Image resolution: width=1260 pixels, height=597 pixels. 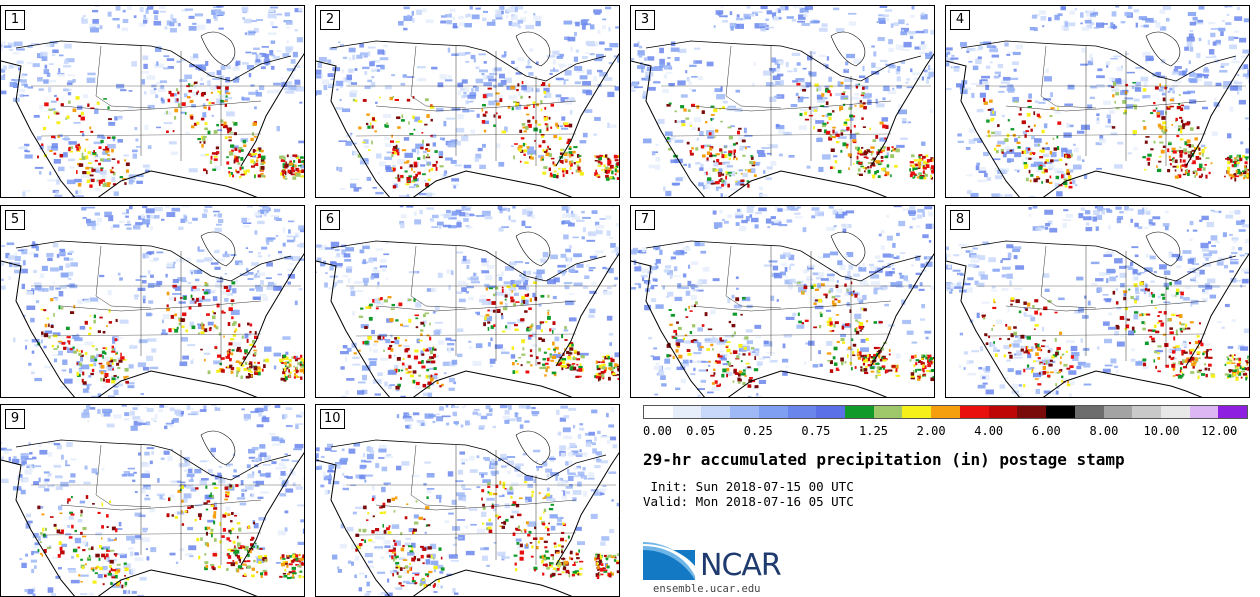 I want to click on member-panel: 10, so click(x=467, y=500).